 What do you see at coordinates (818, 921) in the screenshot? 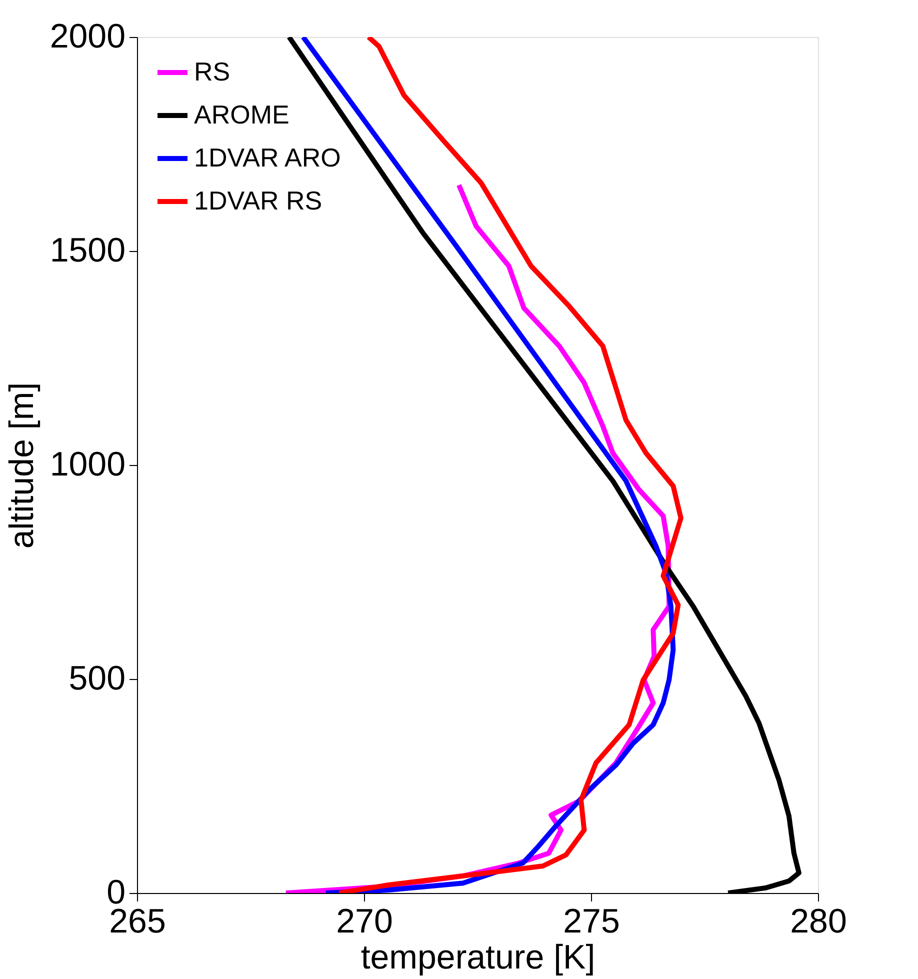
I see `x-tick-label: 280` at bounding box center [818, 921].